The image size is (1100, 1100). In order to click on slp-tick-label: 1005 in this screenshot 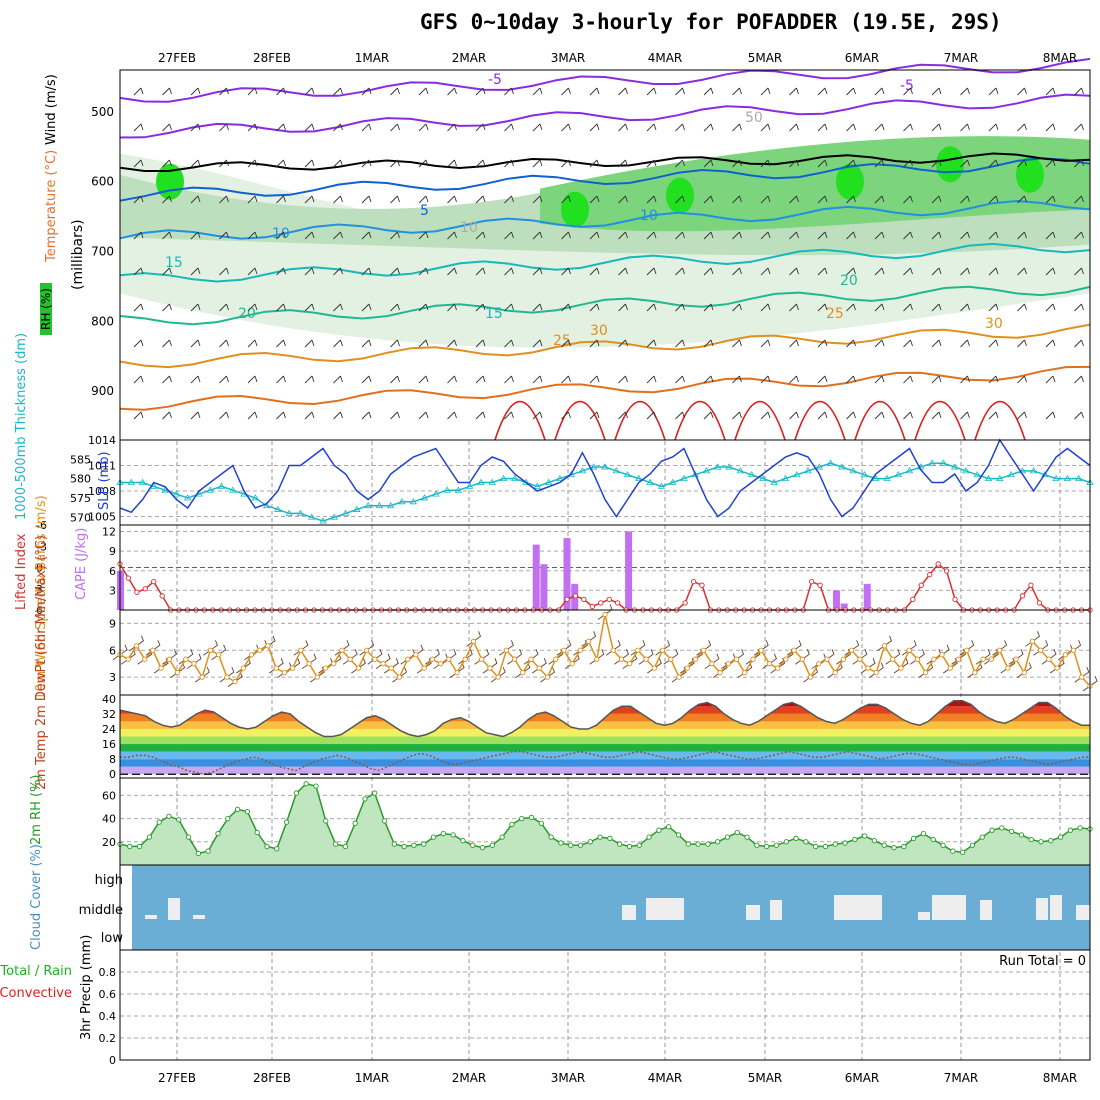, I will do `click(102, 517)`.